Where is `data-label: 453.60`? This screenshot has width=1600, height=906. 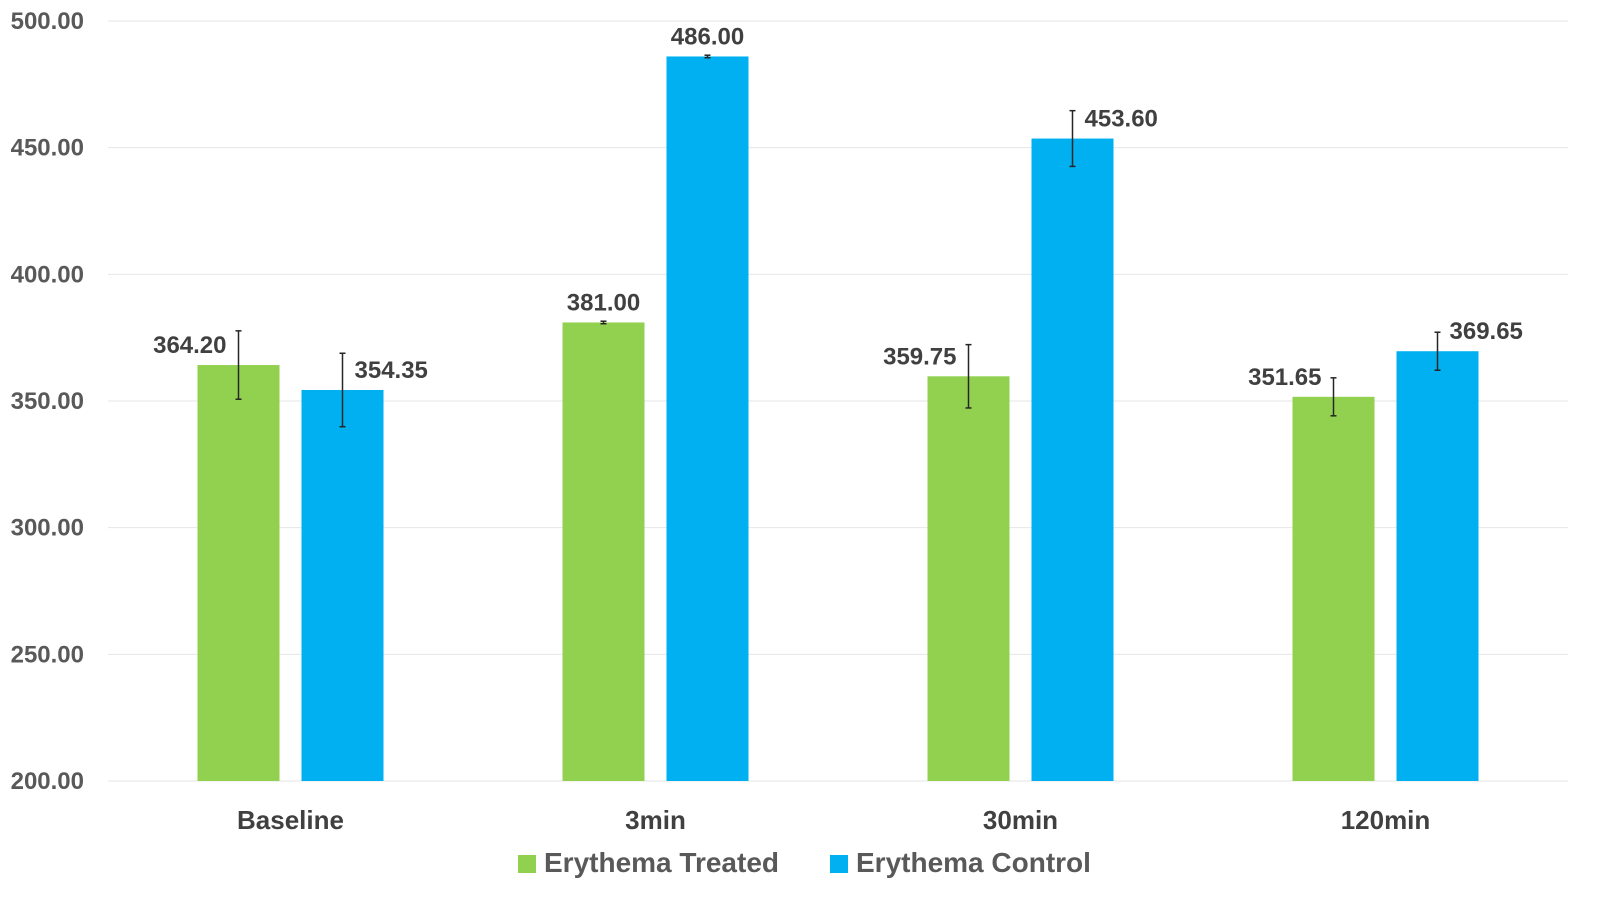
data-label: 453.60 is located at coordinates (1121, 119).